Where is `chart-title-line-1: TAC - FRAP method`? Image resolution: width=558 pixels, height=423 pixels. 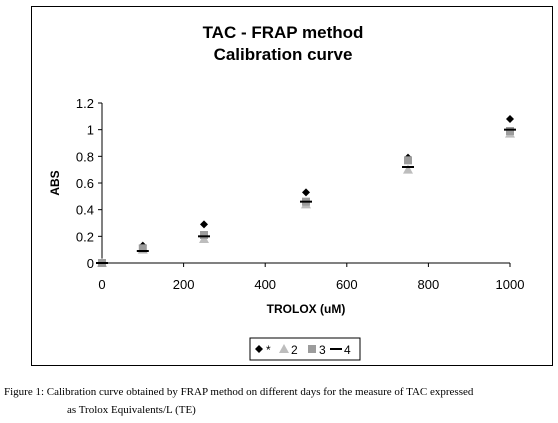 chart-title-line-1: TAC - FRAP method is located at coordinates (283, 32).